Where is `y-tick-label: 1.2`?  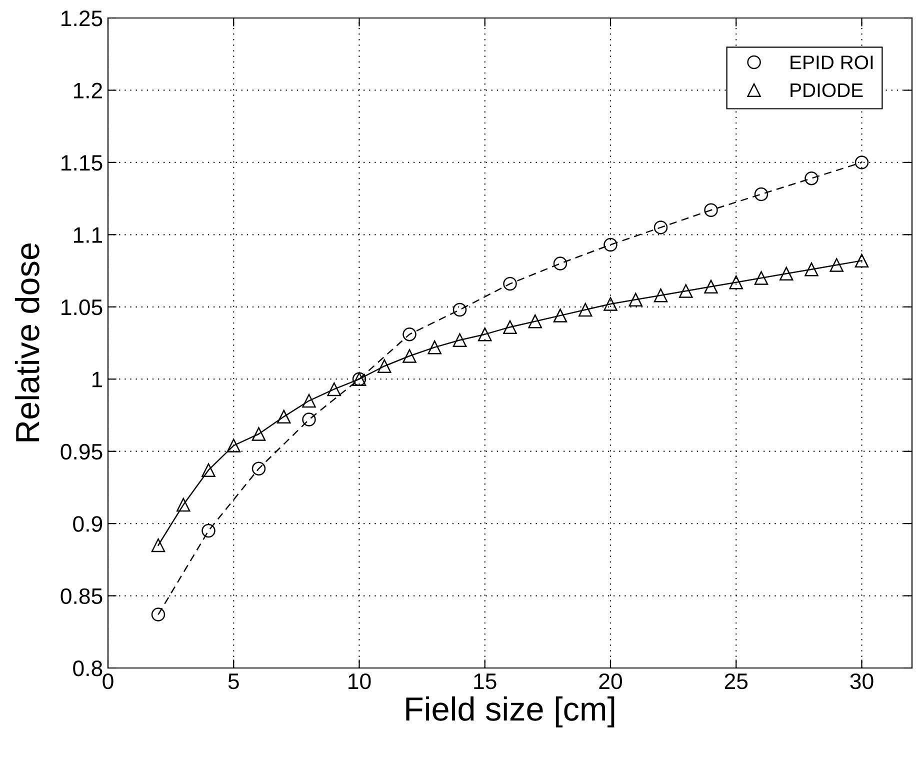
y-tick-label: 1.2 is located at coordinates (88, 90).